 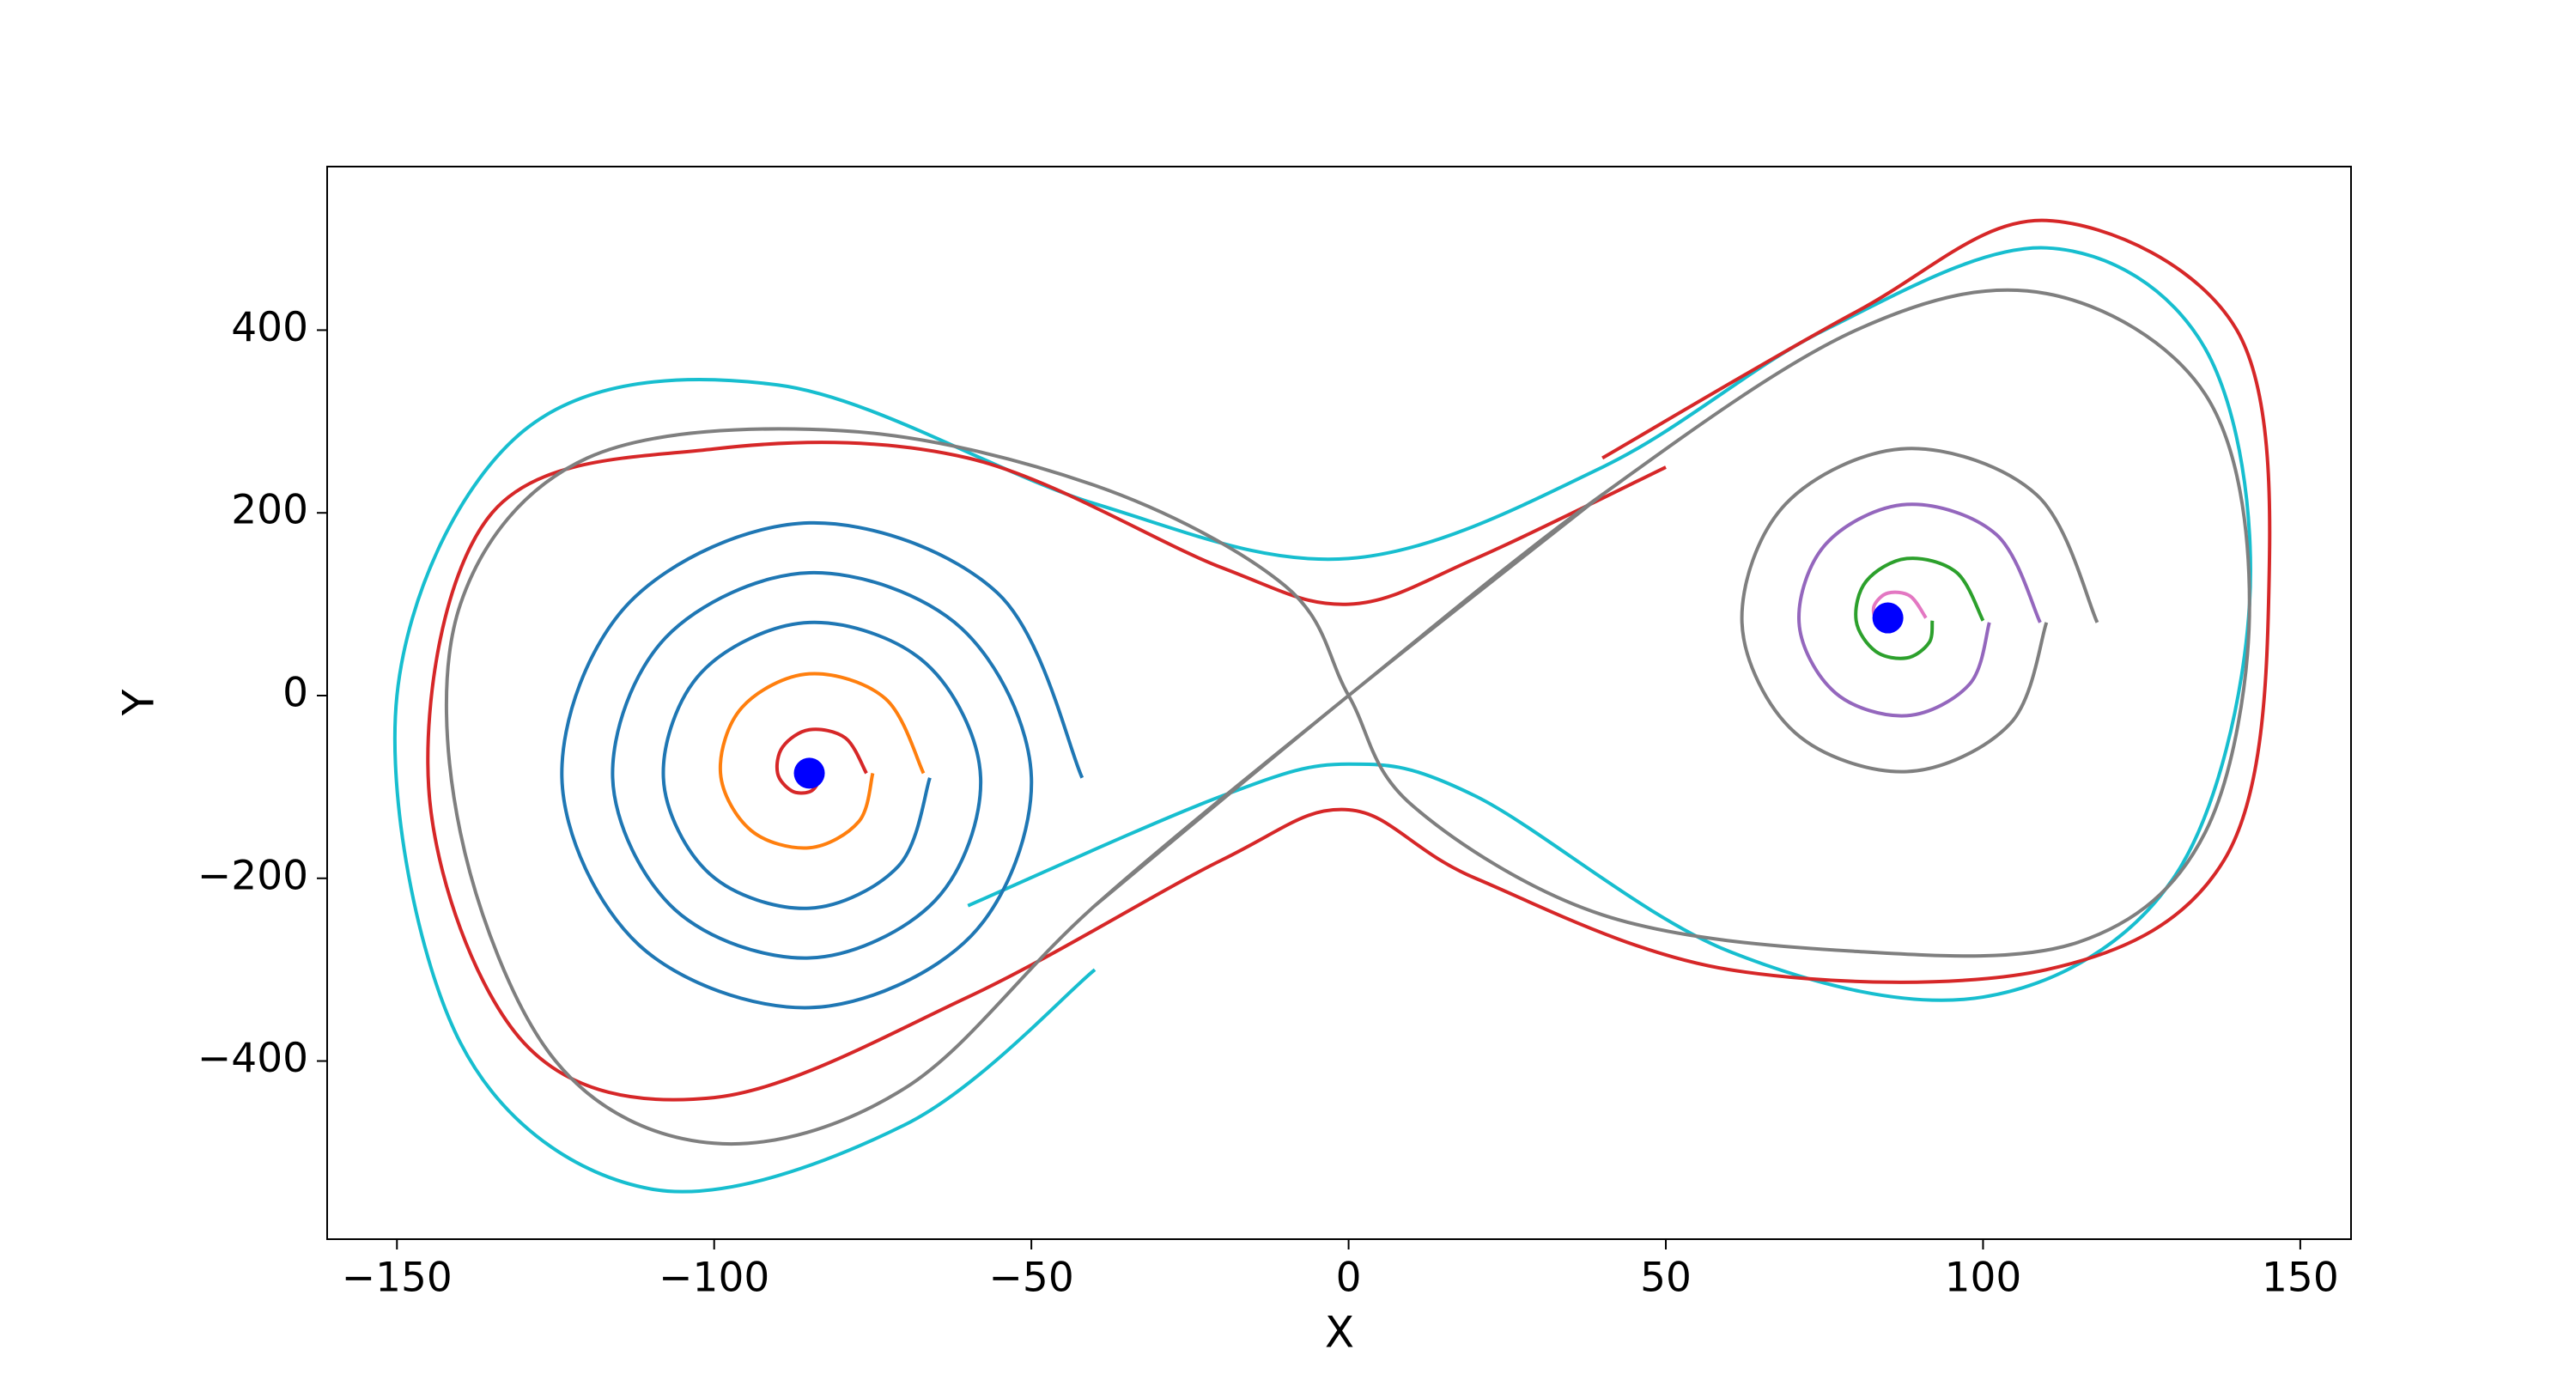 I want to click on y-tick-label: −200, so click(x=252, y=875).